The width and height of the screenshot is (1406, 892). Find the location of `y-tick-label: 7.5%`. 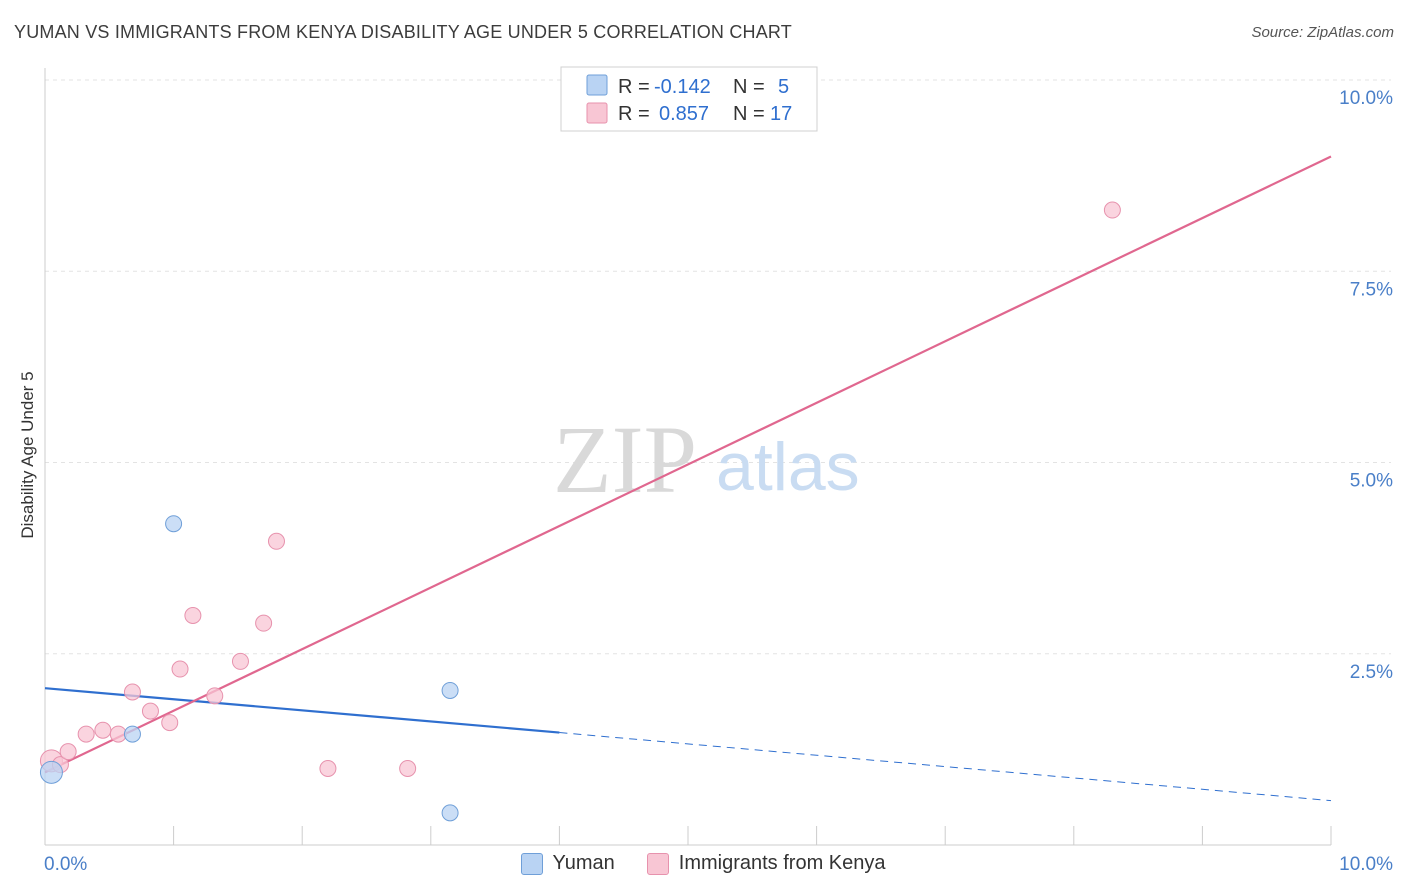

y-tick-label: 7.5% is located at coordinates (1371, 289).